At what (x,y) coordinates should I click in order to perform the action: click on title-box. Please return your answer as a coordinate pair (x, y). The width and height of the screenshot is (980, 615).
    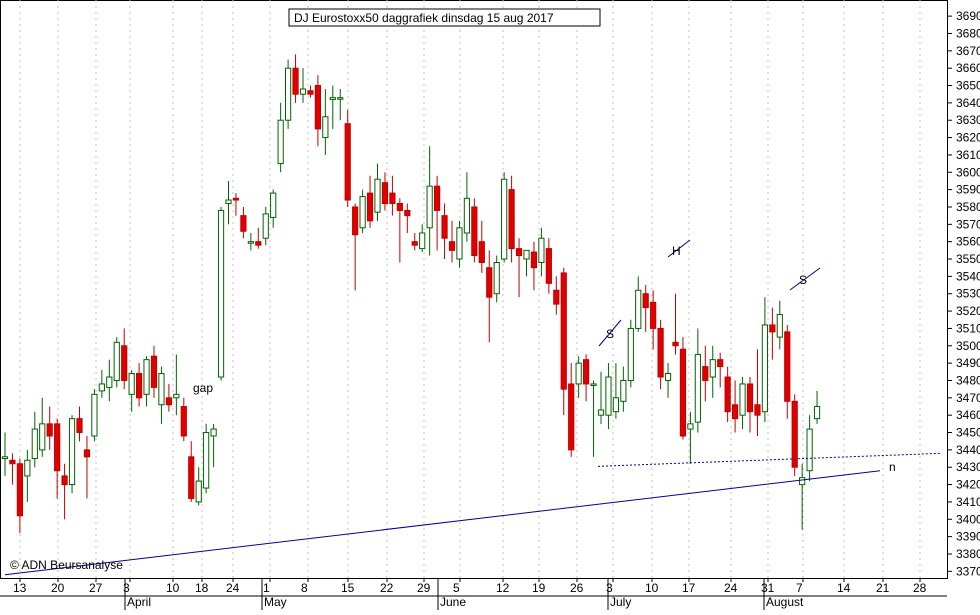
    Looking at the image, I should click on (444, 17).